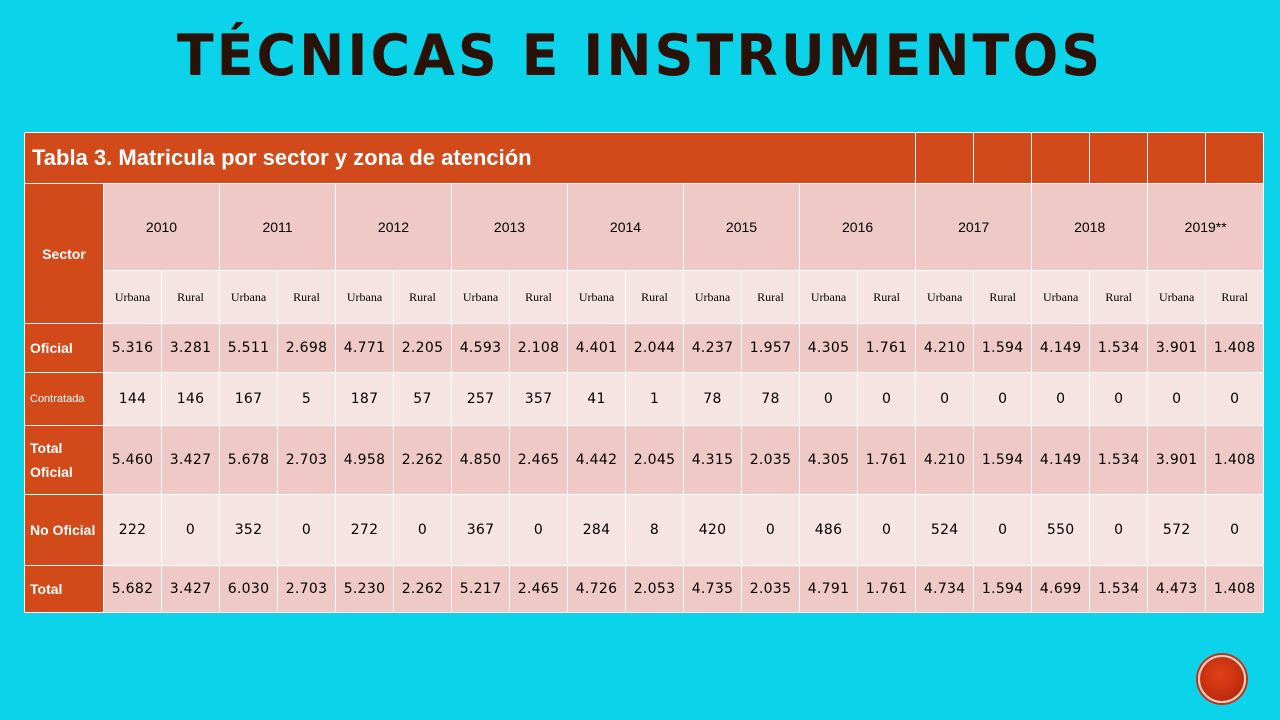 This screenshot has width=1280, height=720. Describe the element at coordinates (538, 589) in the screenshot. I see `table-cell: 2.465` at that location.